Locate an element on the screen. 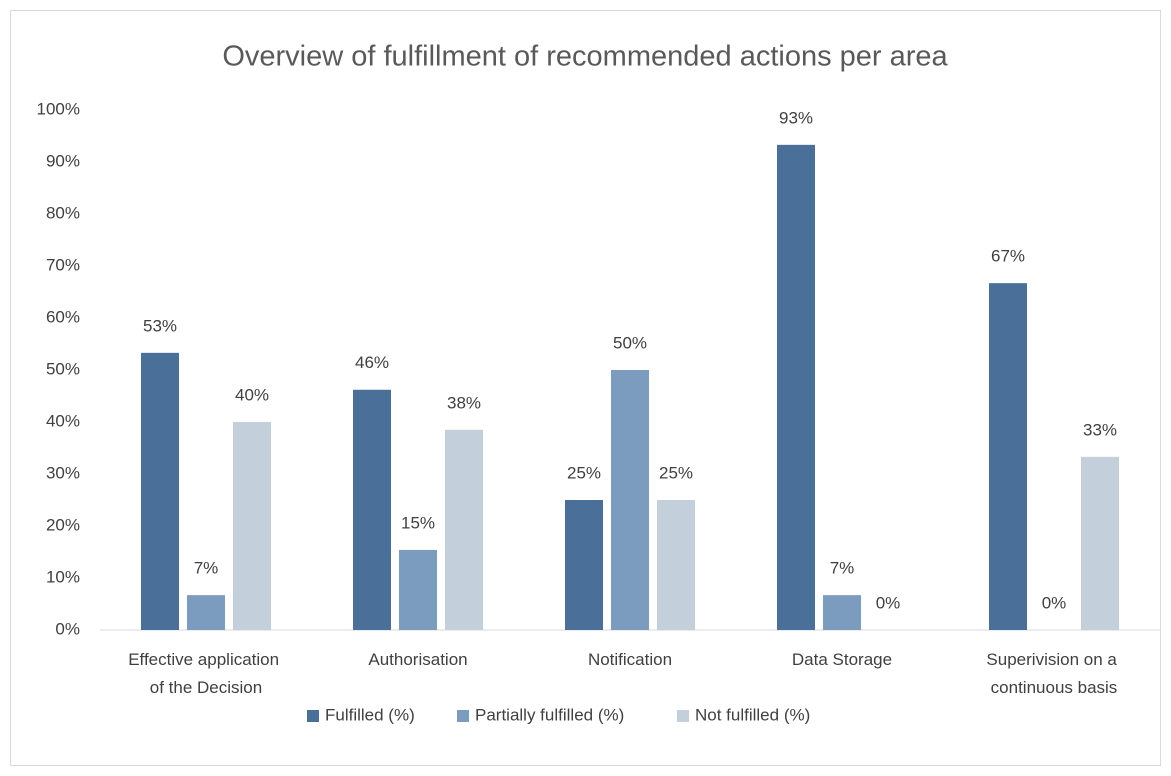  x-tick-label: Superivision on a continuous basis is located at coordinates (1053, 673).